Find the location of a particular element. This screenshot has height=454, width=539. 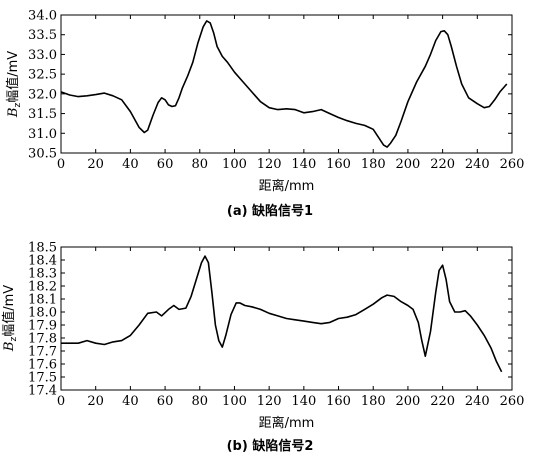

y-tick-label: 17.8 is located at coordinates (42, 339).